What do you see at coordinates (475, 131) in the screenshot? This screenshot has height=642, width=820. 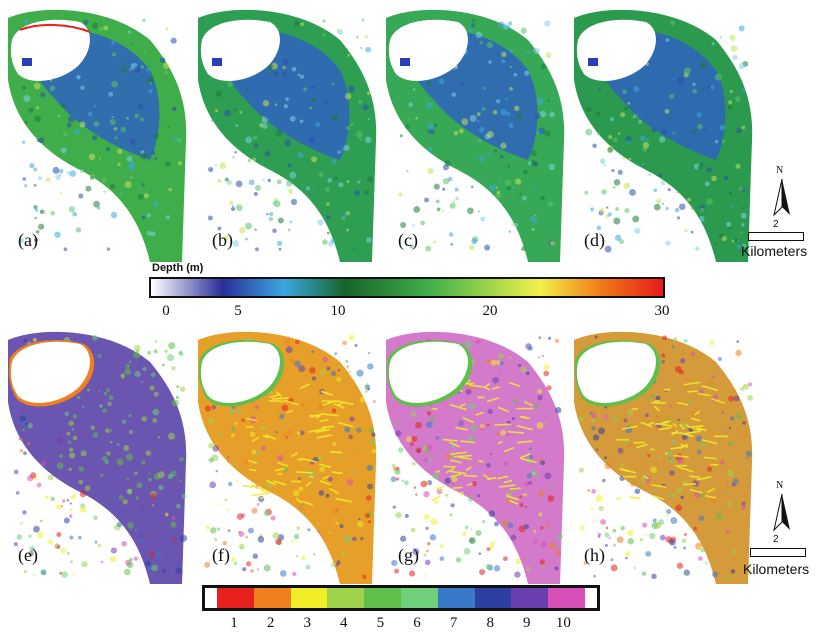 I see `map-panel-c` at bounding box center [475, 131].